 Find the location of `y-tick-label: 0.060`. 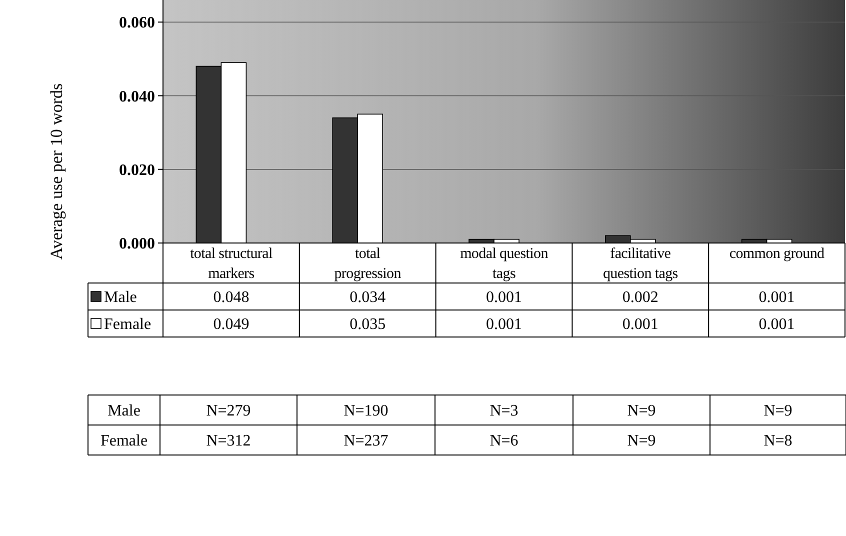

y-tick-label: 0.060 is located at coordinates (137, 23).